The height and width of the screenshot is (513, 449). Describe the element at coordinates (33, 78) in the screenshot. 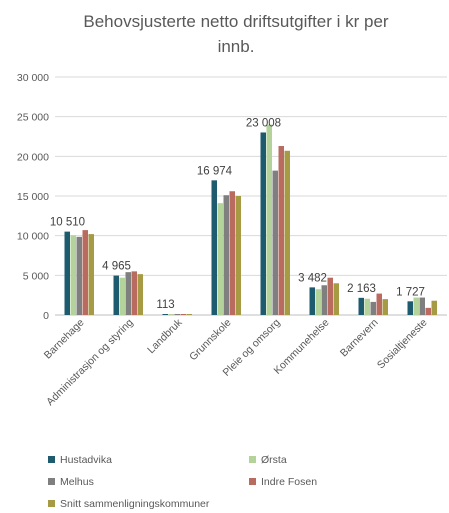

I see `y-tick-label: 30 000` at that location.